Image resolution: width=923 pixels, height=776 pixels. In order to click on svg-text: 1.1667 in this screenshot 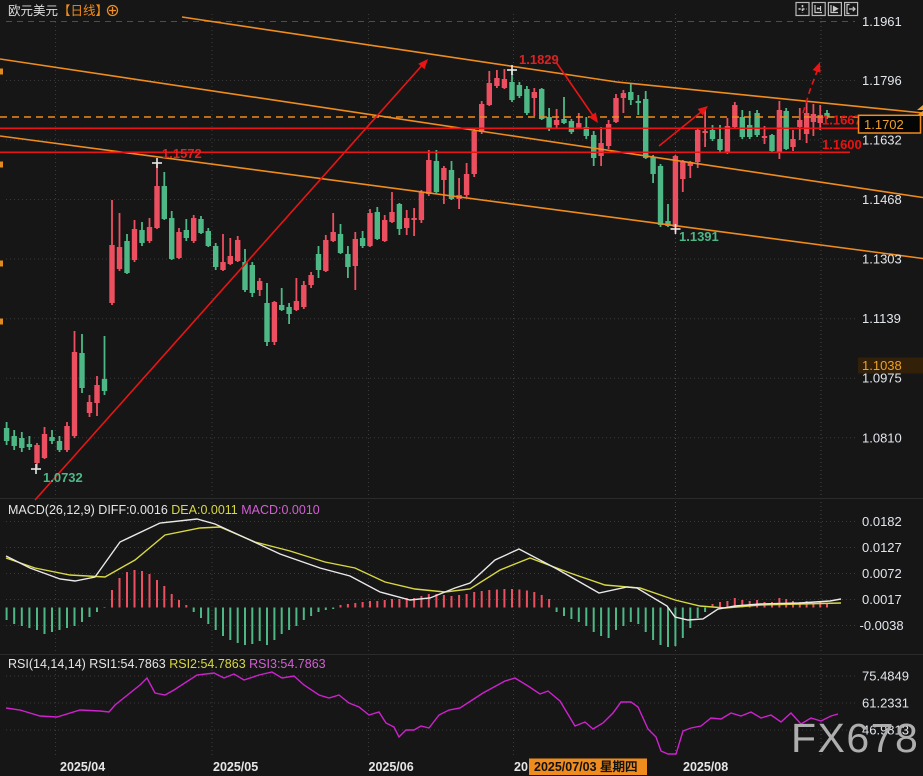, I will do `click(842, 120)`.